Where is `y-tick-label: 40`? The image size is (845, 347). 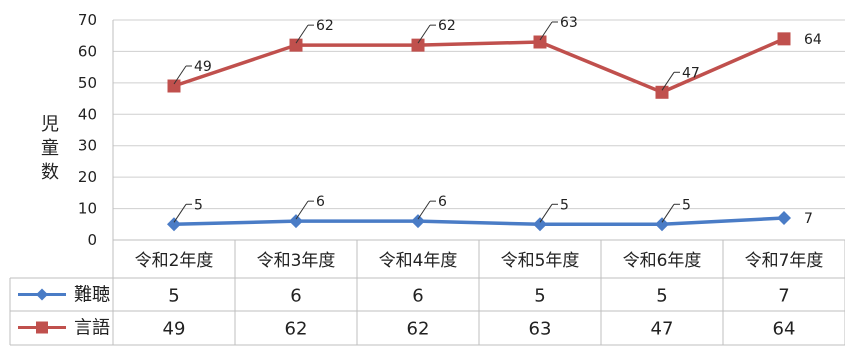
y-tick-label: 40 is located at coordinates (87, 114).